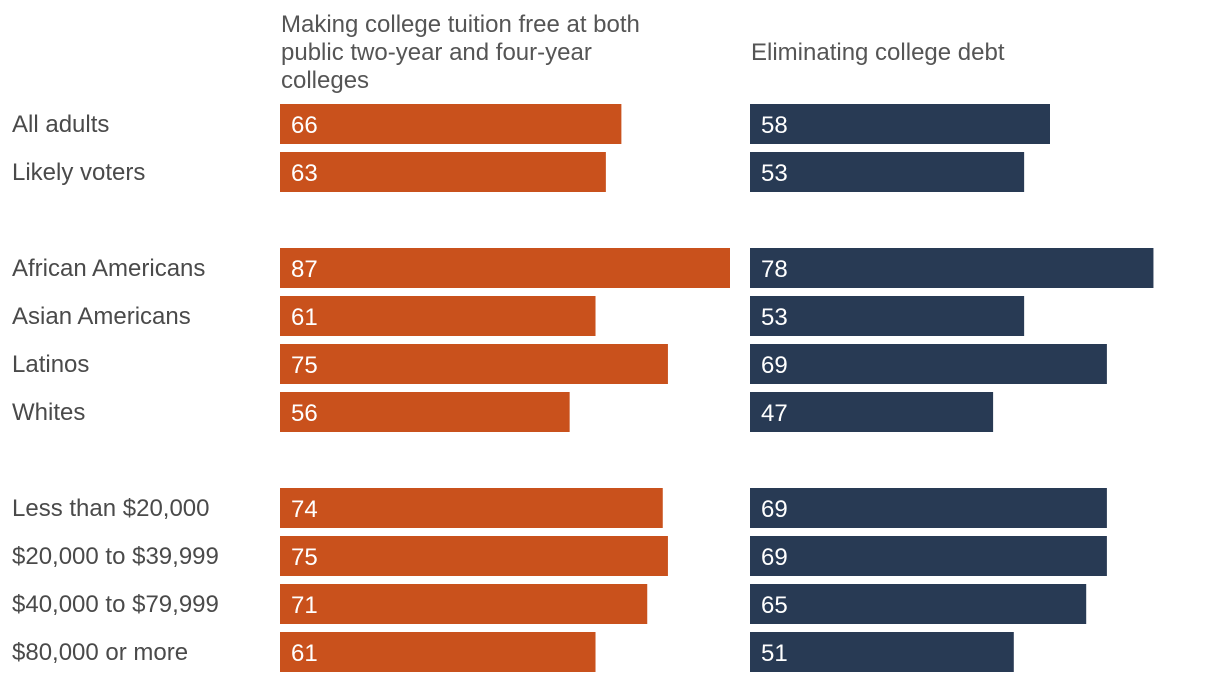  What do you see at coordinates (304, 605) in the screenshot?
I see `bar-value-label: 71` at bounding box center [304, 605].